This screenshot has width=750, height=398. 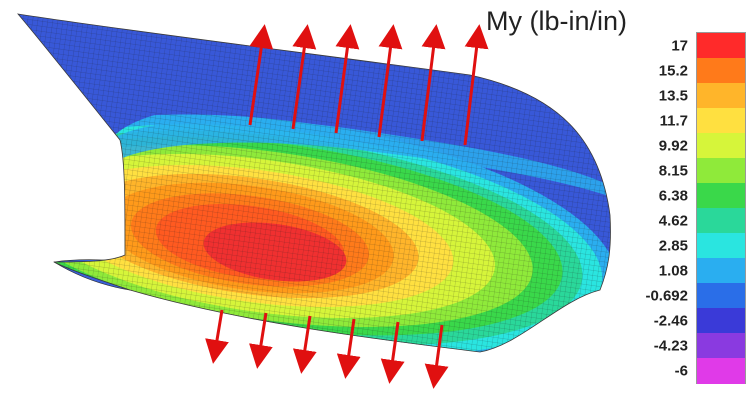 What do you see at coordinates (681, 370) in the screenshot?
I see `legend-tick-label: -6` at bounding box center [681, 370].